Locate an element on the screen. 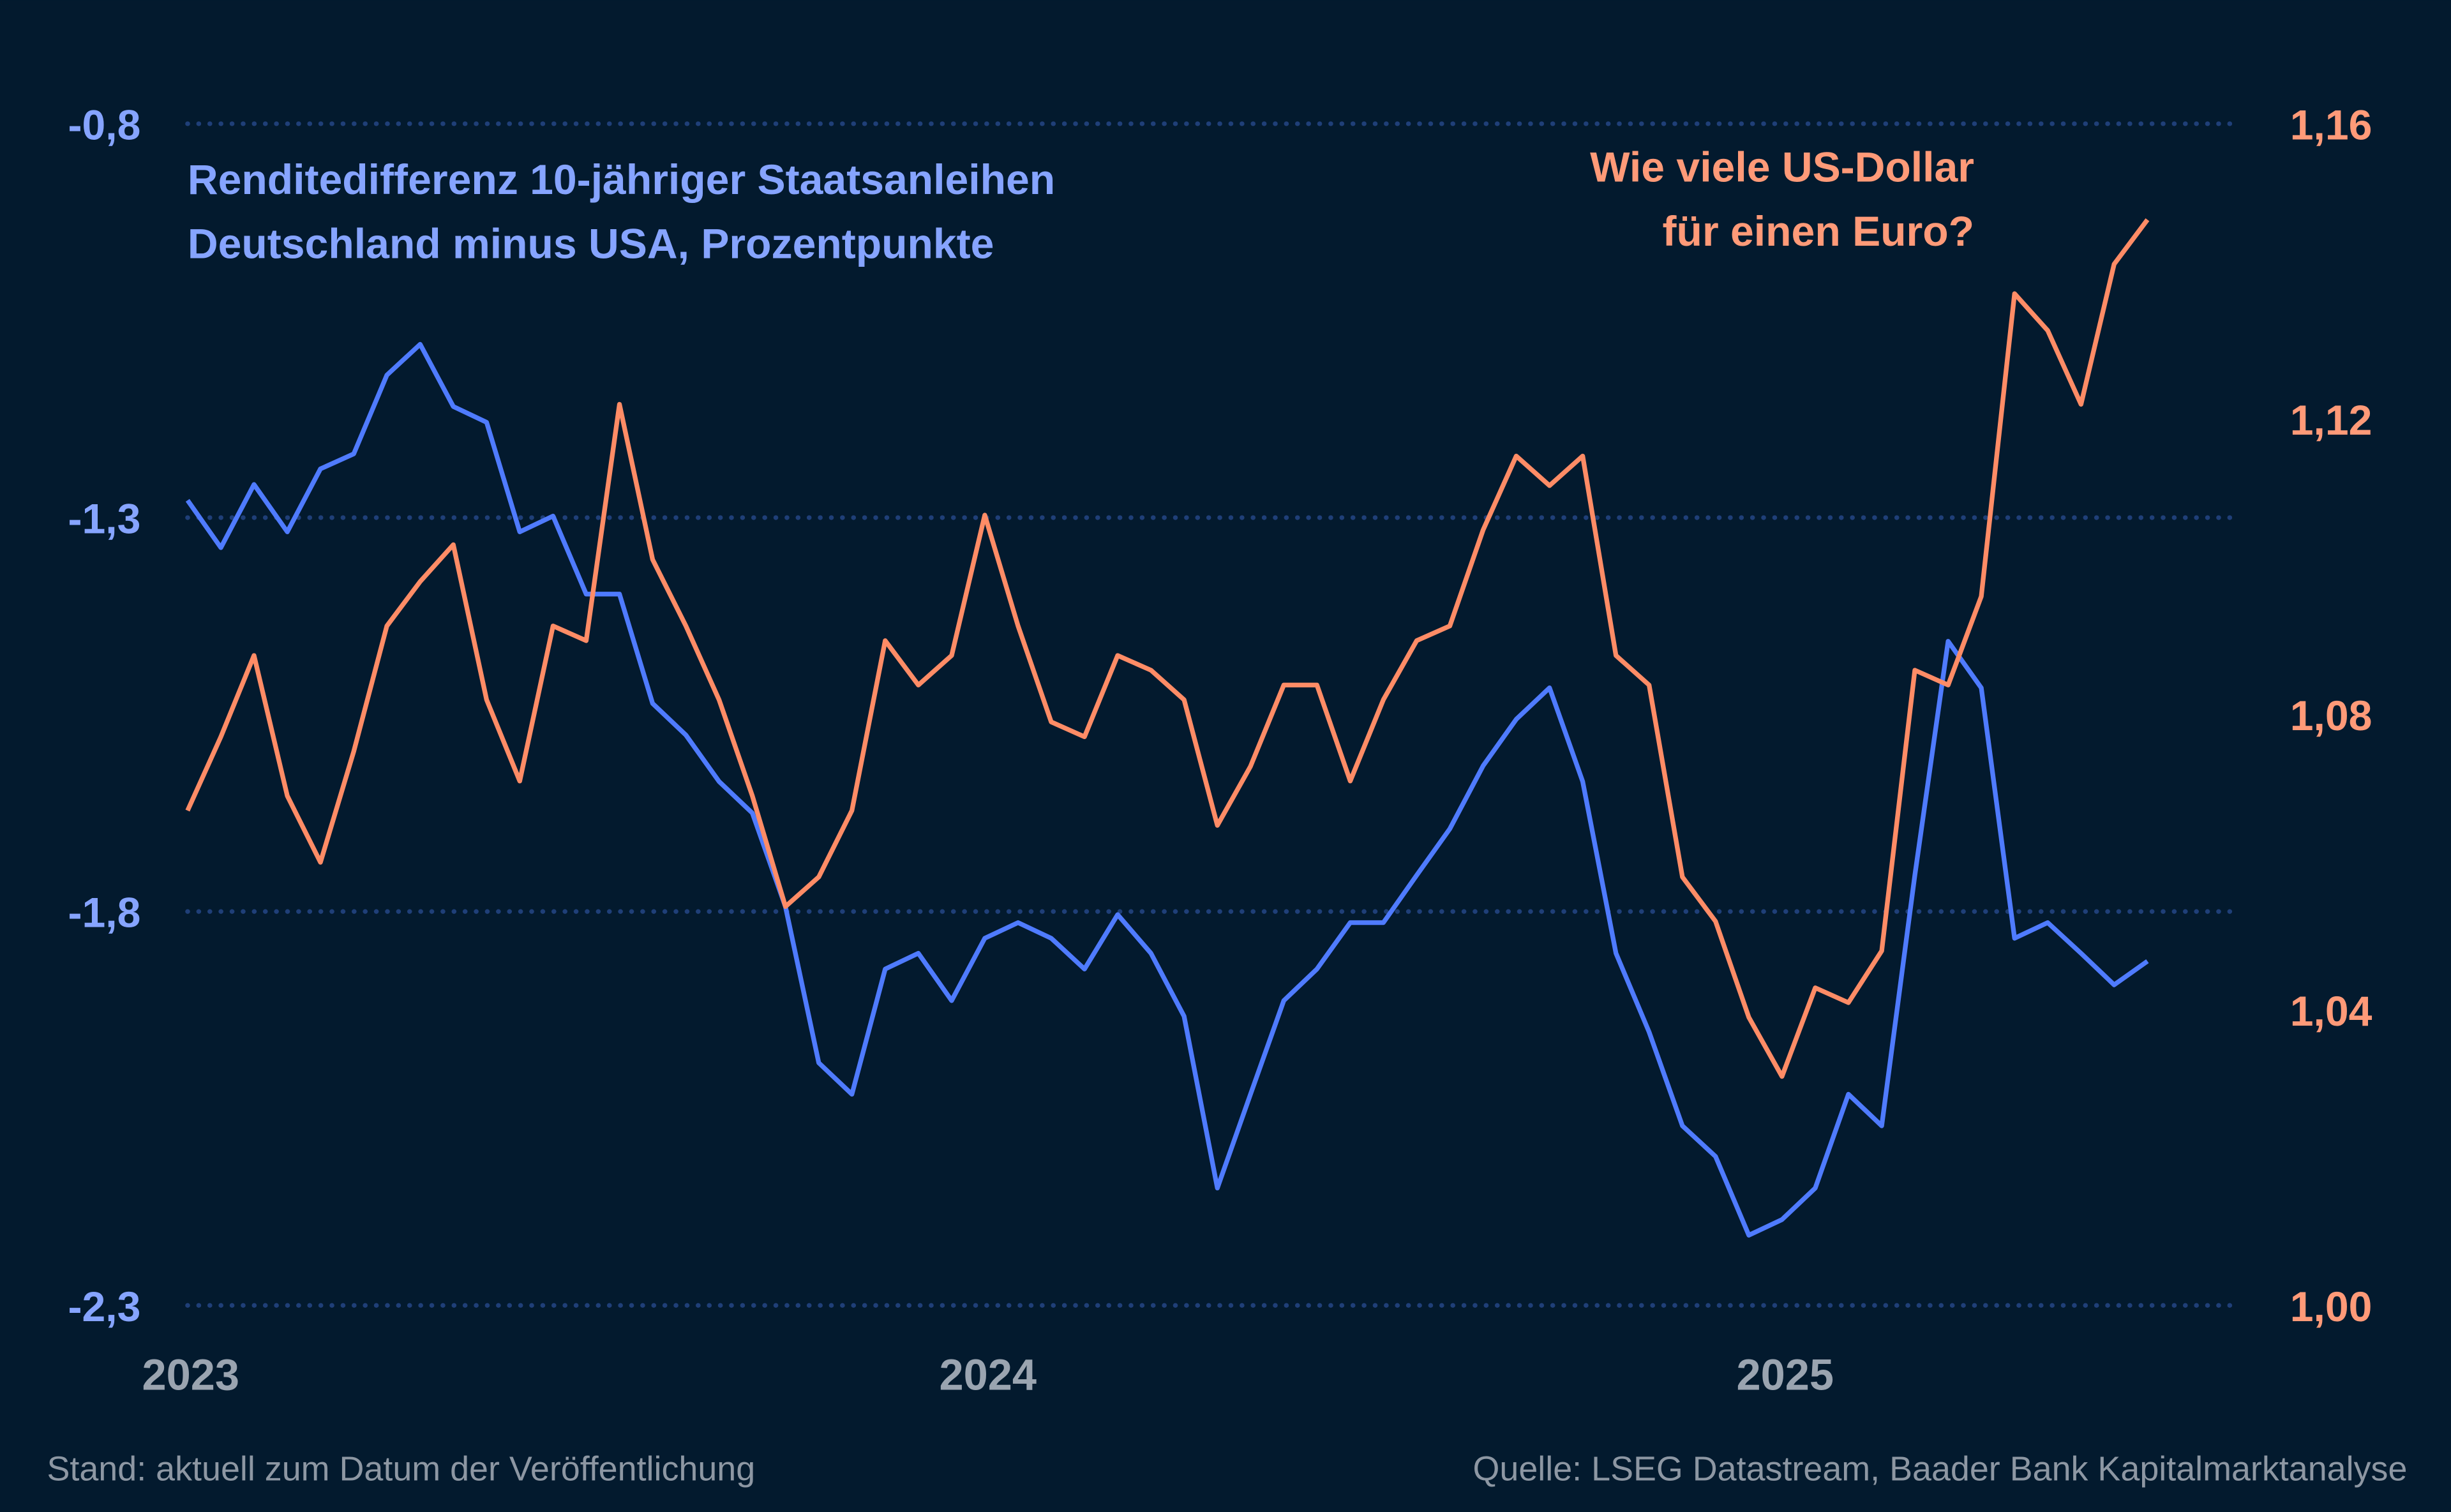 Image resolution: width=2451 pixels, height=1512 pixels. right-tick-label: 1,08 is located at coordinates (2331, 716).